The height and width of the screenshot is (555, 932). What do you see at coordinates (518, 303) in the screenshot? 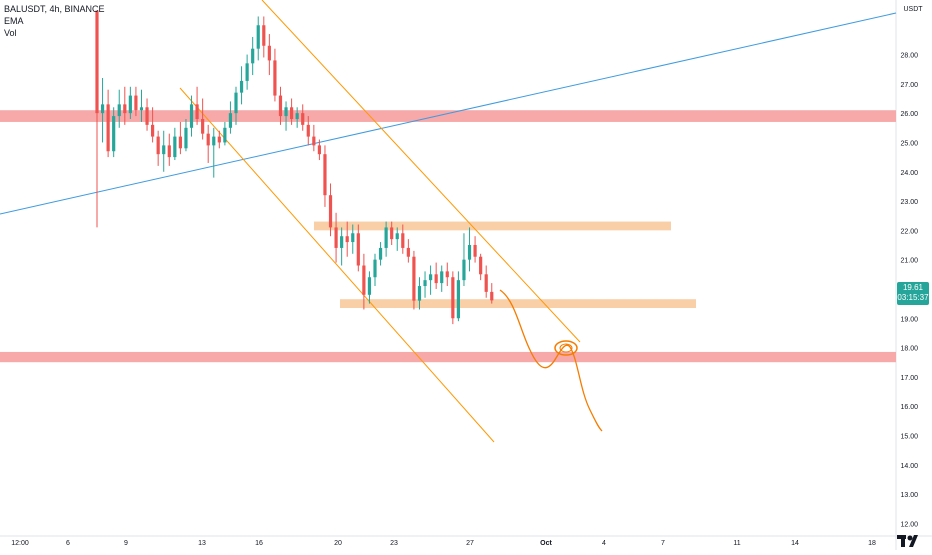
I see `zone-range-bottom` at bounding box center [518, 303].